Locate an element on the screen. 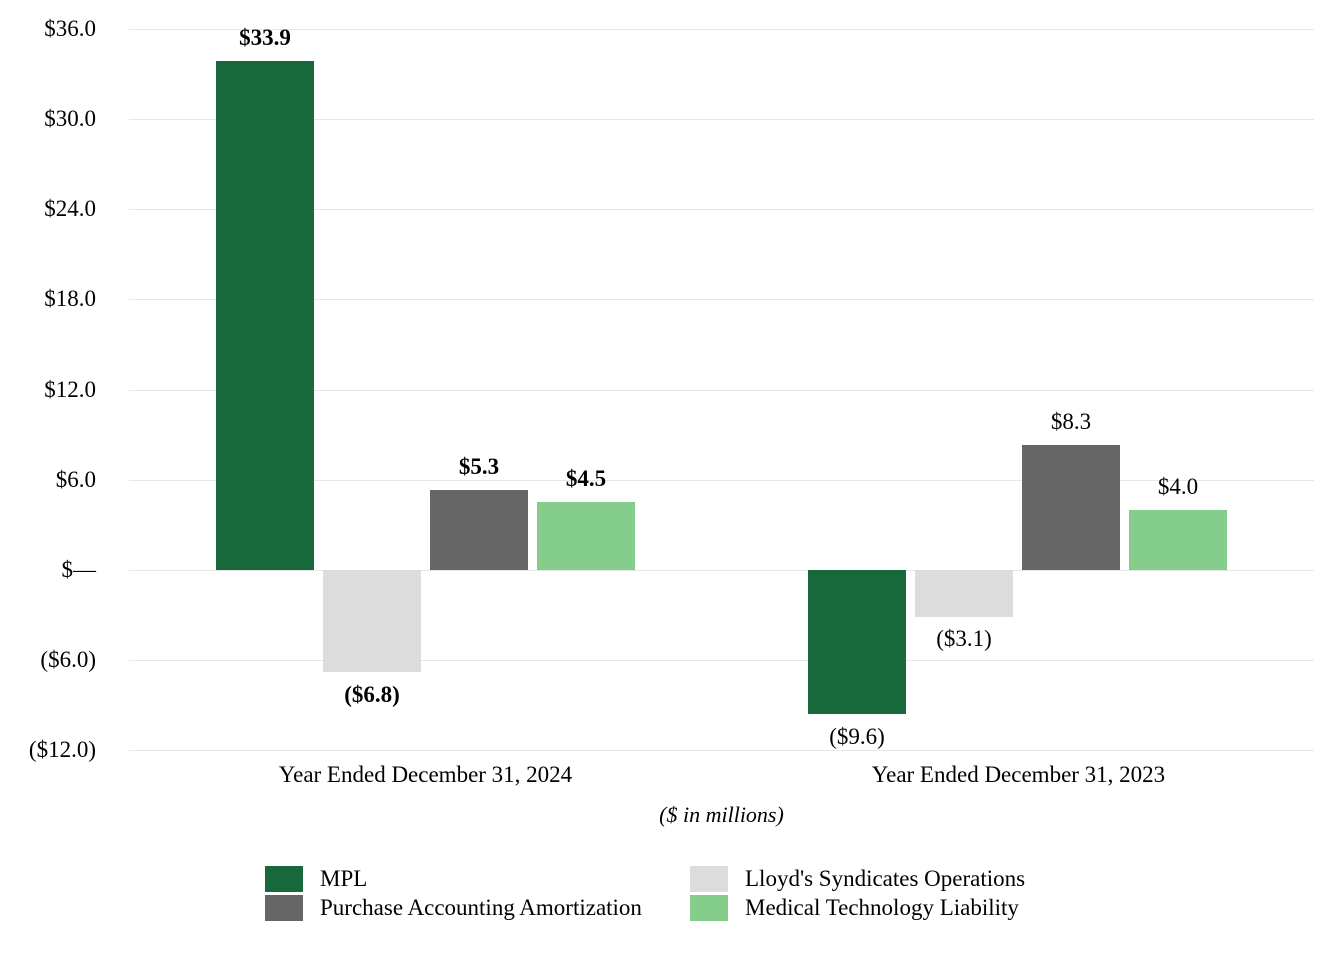 The width and height of the screenshot is (1344, 960). legend-item-lloyd-s-syndicates-operations: Lloyd's Syndicates Operations is located at coordinates (857, 879).